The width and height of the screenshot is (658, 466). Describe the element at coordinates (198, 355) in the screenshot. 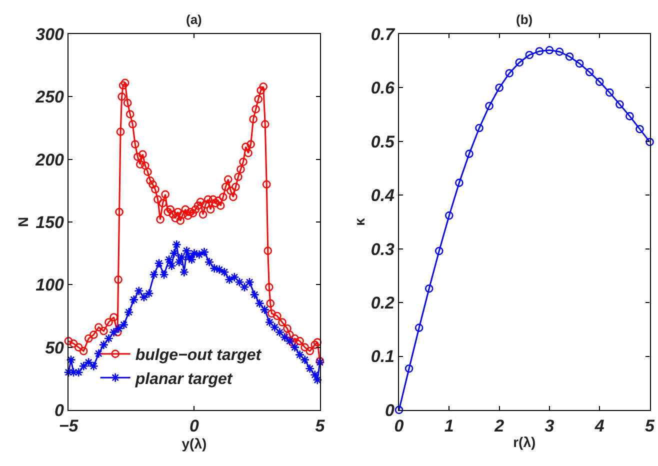

I see `legend-label: bulge−out target` at that location.